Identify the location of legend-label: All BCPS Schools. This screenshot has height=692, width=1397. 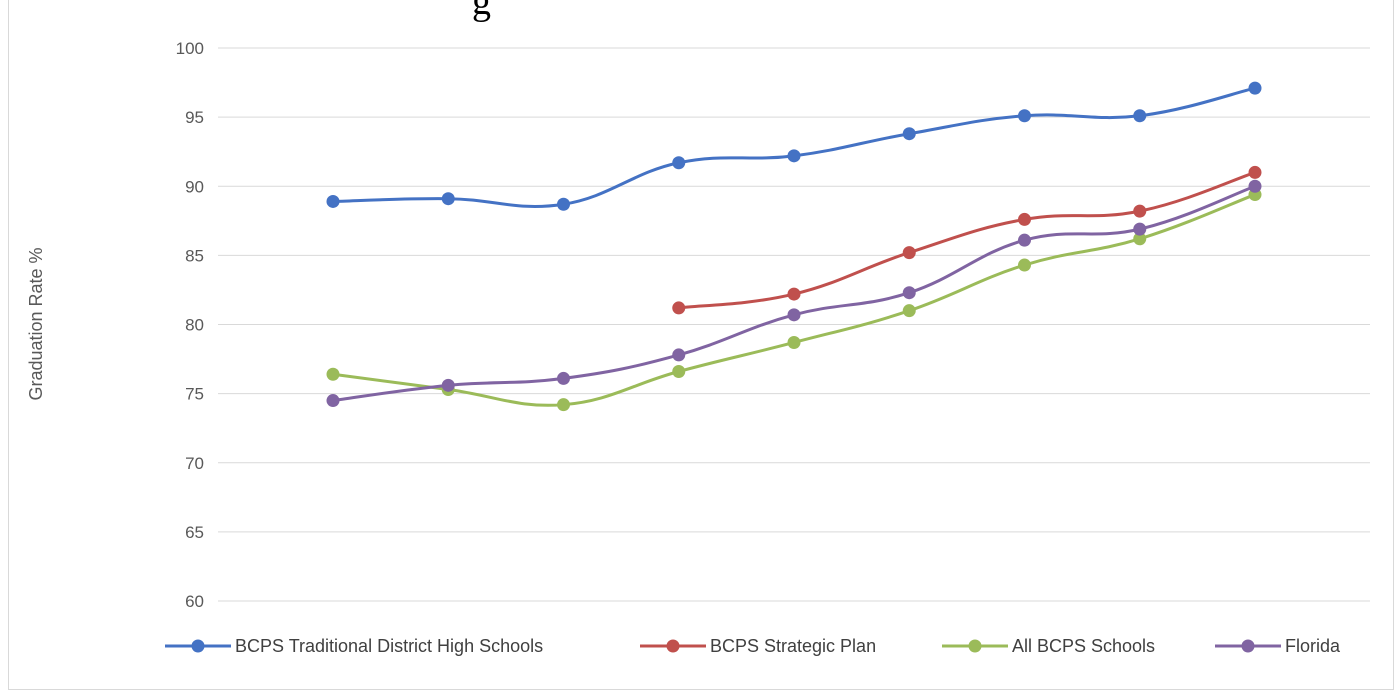
(1083, 646).